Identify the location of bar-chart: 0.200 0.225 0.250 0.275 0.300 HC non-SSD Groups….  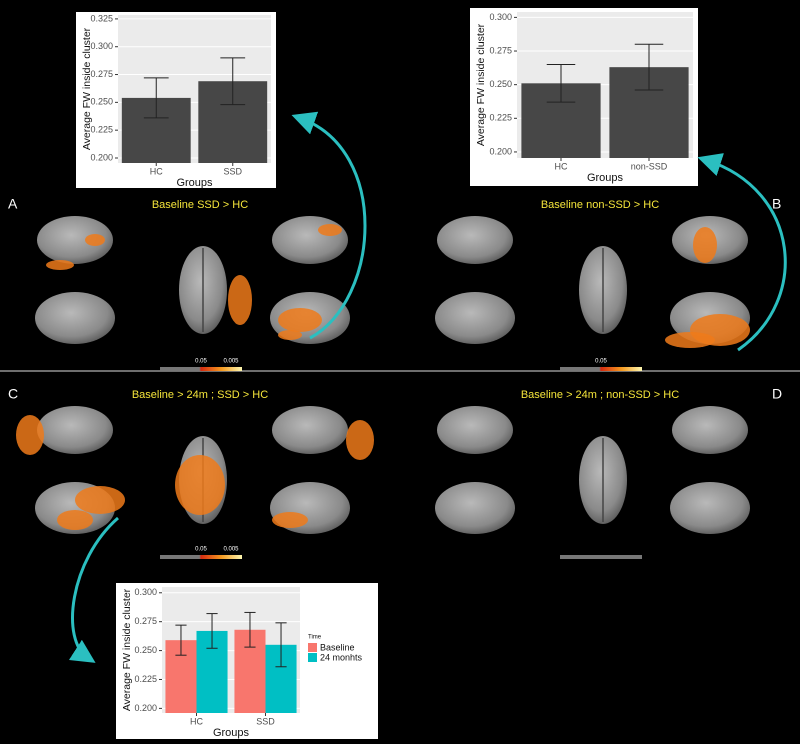
(584, 97).